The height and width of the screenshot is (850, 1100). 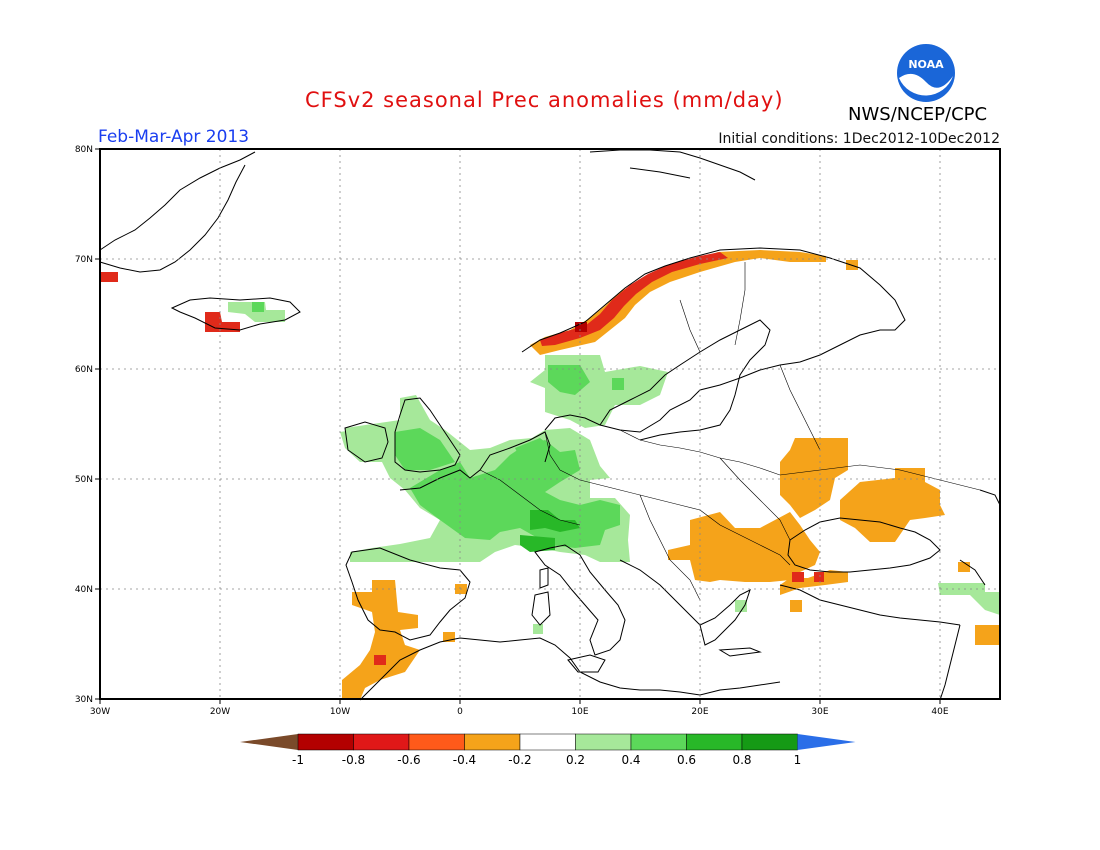 I want to click on greenland-coast, so click(x=177, y=212).